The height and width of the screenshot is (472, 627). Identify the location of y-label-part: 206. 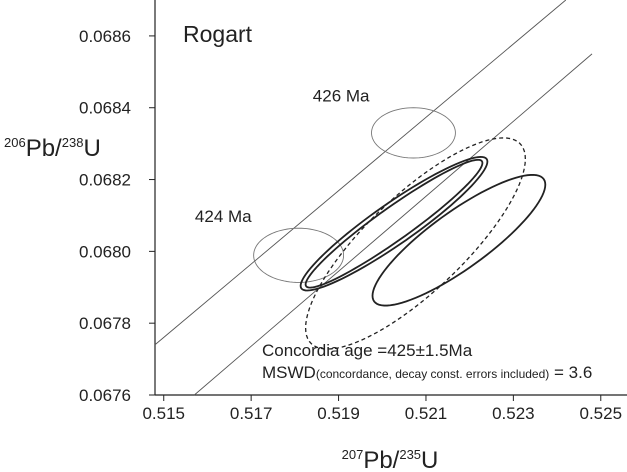
(15, 142).